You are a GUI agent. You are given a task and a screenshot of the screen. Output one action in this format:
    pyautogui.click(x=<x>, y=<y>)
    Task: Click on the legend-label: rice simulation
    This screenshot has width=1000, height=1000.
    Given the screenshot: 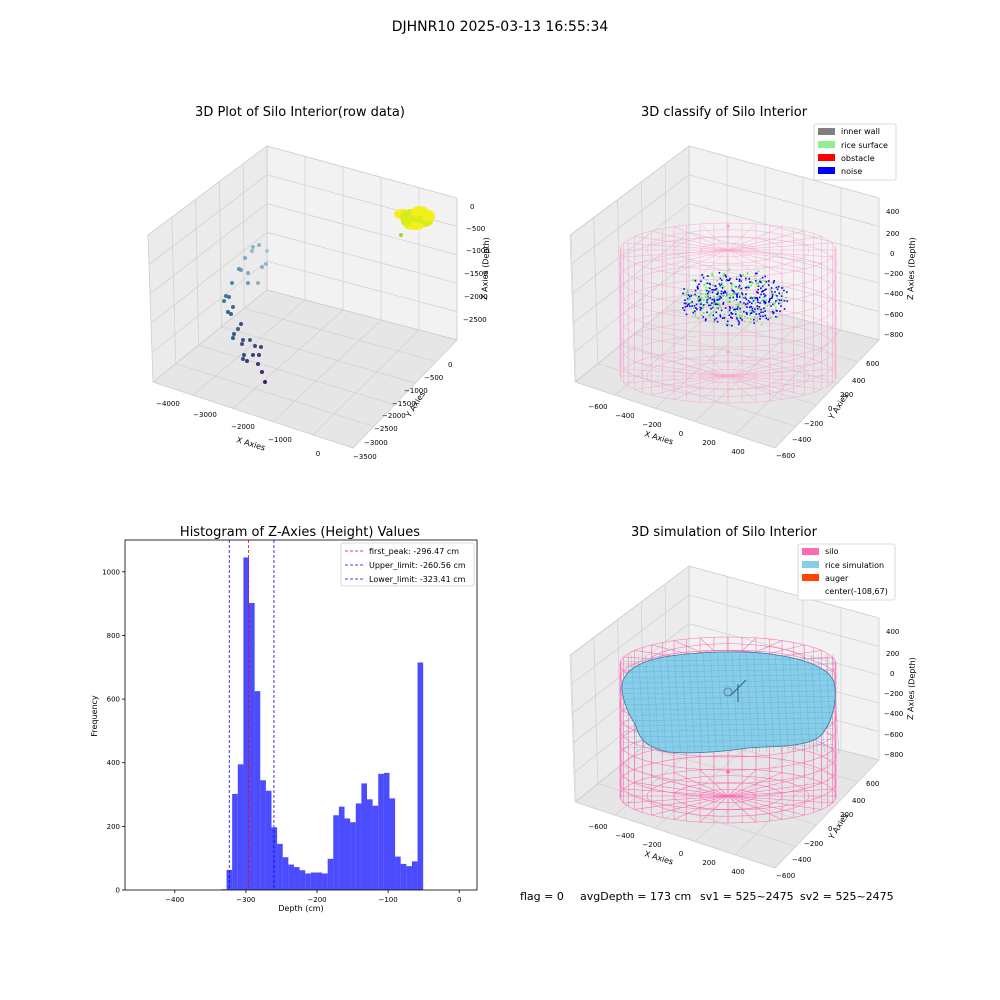 What is the action you would take?
    pyautogui.click(x=854, y=565)
    